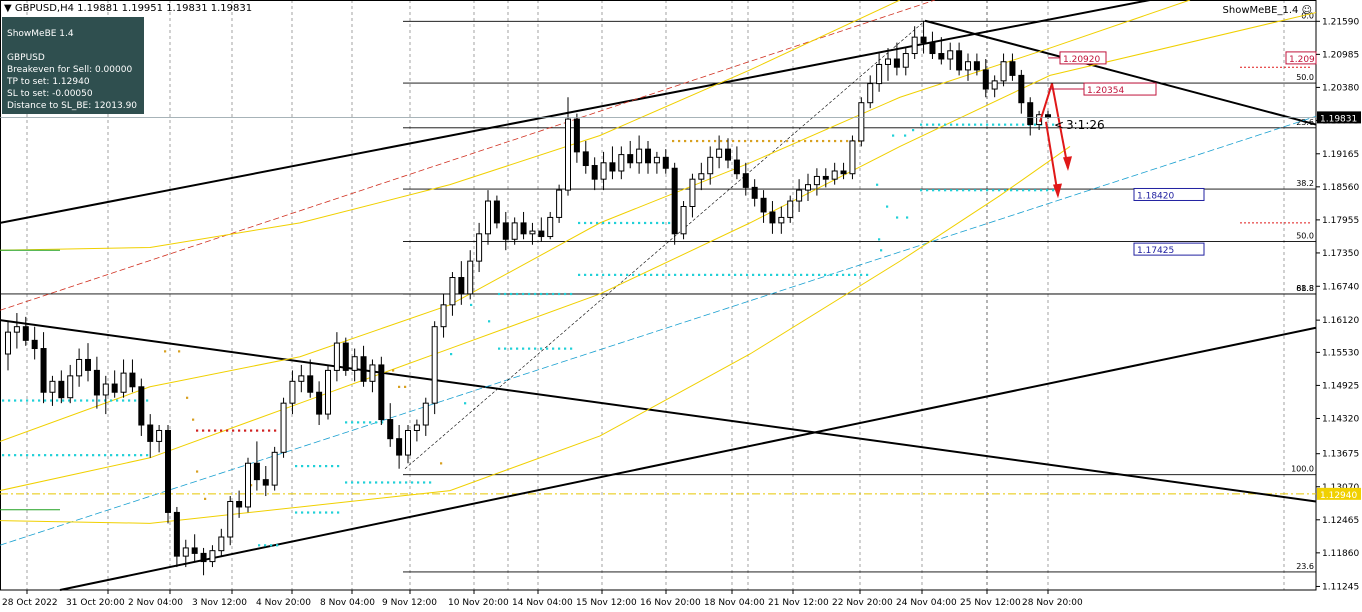 The width and height of the screenshot is (1362, 612). Describe the element at coordinates (155, 603) in the screenshot. I see `x-tick-label: 2 Nov 04:00` at that location.